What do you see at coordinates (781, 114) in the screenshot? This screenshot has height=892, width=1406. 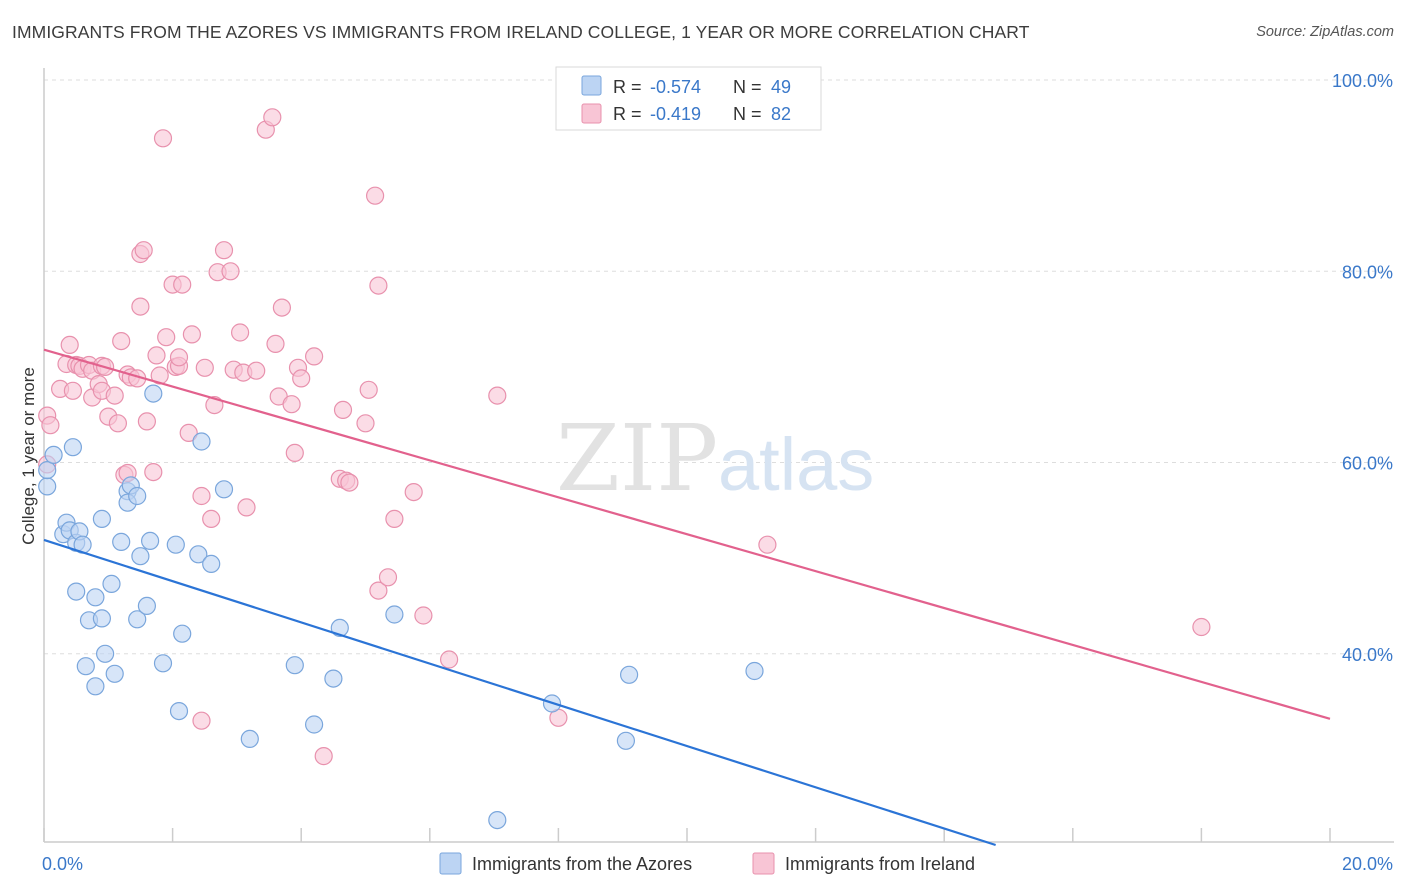 I see `stats-n-value: 82` at bounding box center [781, 114].